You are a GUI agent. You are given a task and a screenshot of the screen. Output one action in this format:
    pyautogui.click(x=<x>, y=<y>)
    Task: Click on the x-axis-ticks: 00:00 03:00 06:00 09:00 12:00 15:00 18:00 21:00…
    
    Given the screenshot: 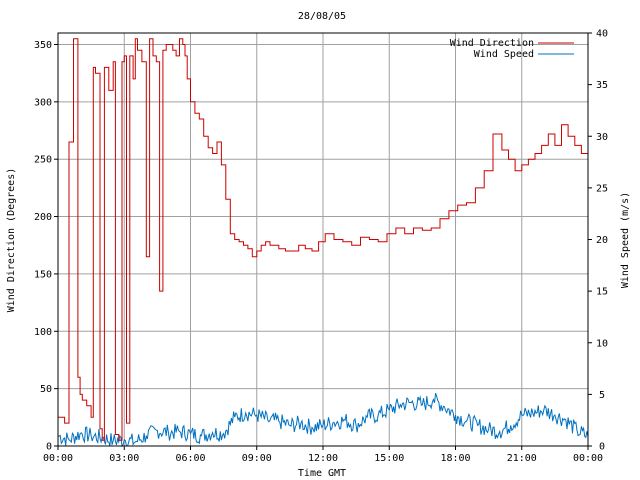 What is the action you would take?
    pyautogui.click(x=323, y=455)
    